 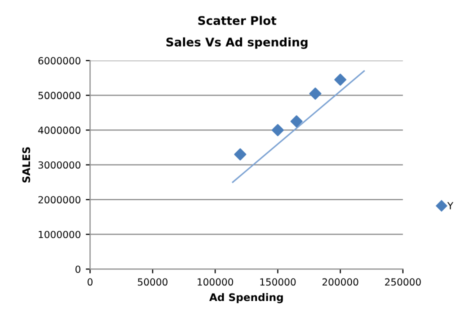 I want to click on x-tick-label: 150000, so click(x=278, y=282).